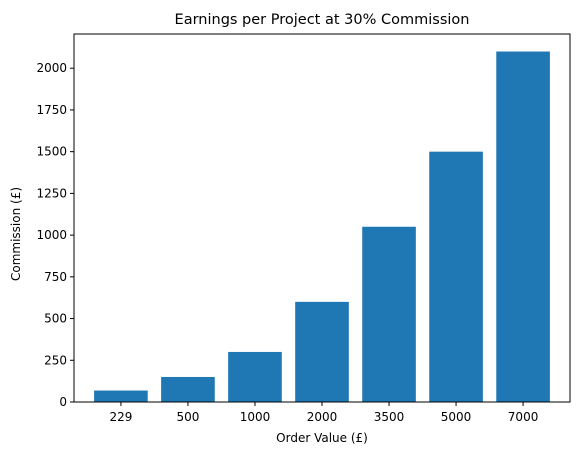  Describe the element at coordinates (51, 193) in the screenshot. I see `y-tick-label: 1250` at that location.